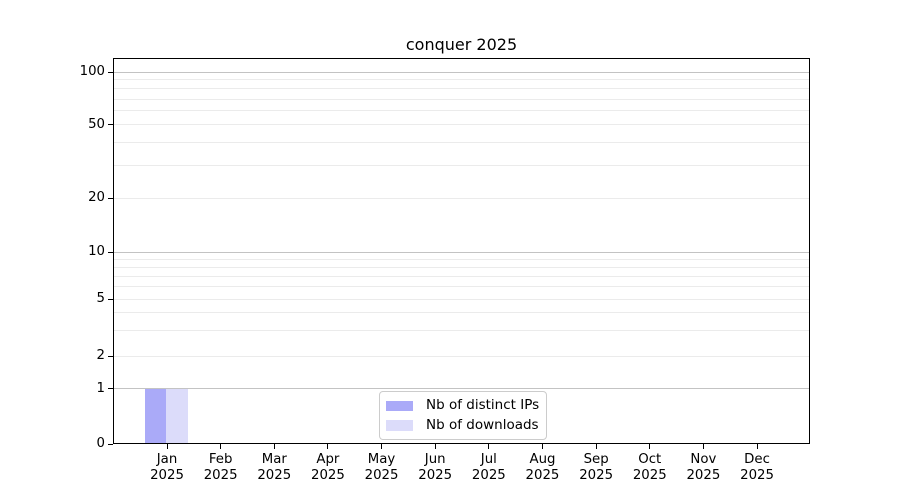  I want to click on x-axis-tick-label: May 2025, so click(382, 468).